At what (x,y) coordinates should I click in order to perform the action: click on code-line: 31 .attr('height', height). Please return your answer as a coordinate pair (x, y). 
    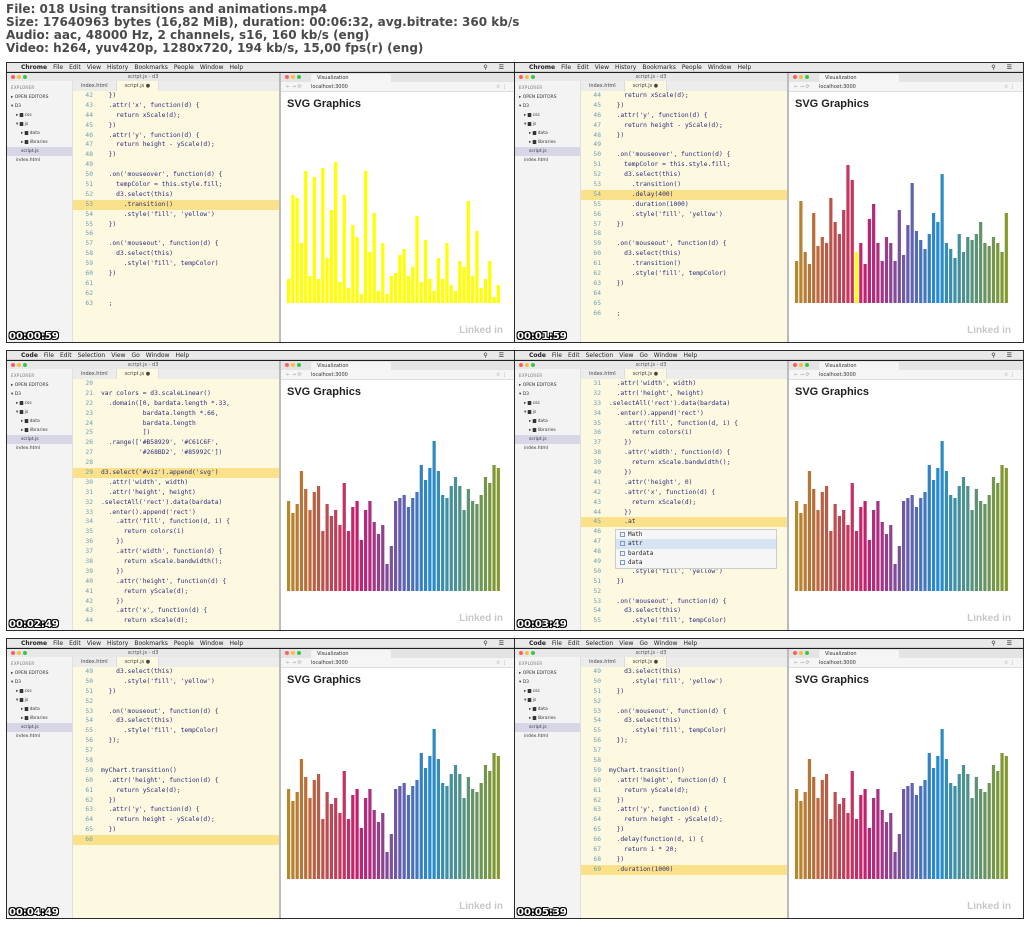
    Looking at the image, I should click on (176, 493).